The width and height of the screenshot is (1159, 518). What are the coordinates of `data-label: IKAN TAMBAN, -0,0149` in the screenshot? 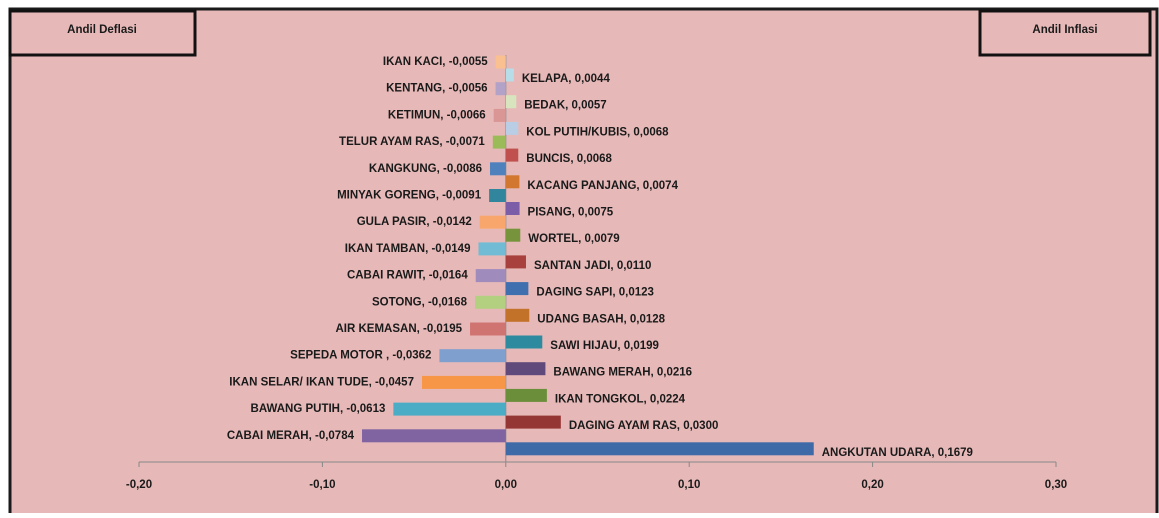 It's located at (408, 249).